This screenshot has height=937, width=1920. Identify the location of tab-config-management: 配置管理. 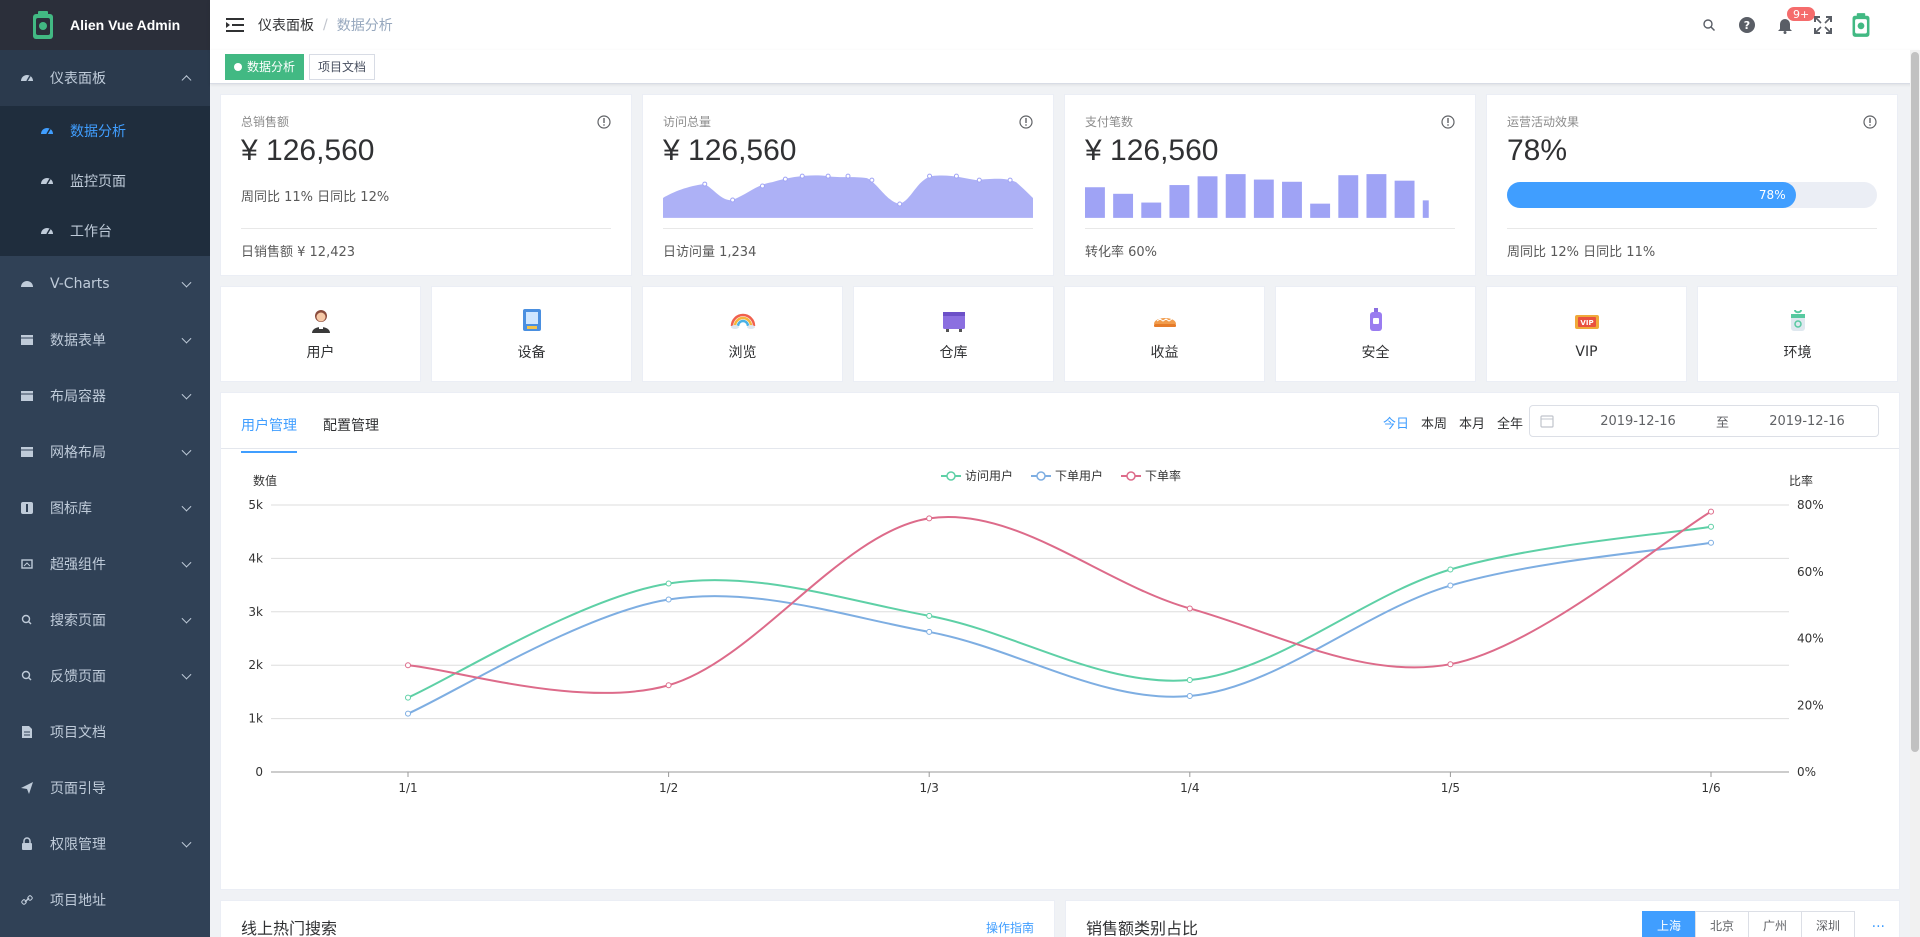
(351, 426).